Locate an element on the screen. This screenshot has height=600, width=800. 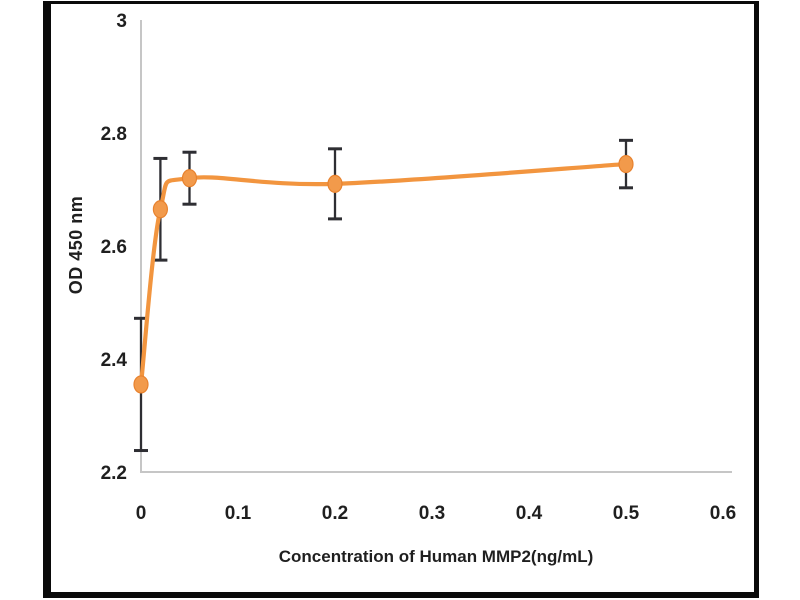
x-tick-label: 0.4 is located at coordinates (529, 513).